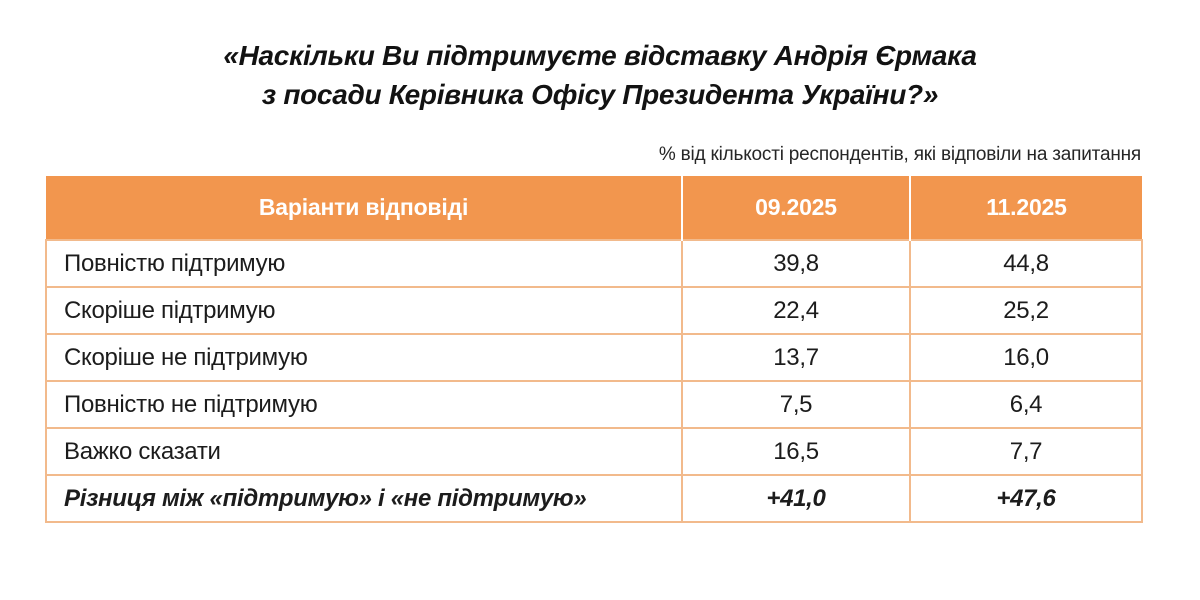 This screenshot has width=1200, height=600. What do you see at coordinates (796, 498) in the screenshot?
I see `row-value-09-2025: +41,0` at bounding box center [796, 498].